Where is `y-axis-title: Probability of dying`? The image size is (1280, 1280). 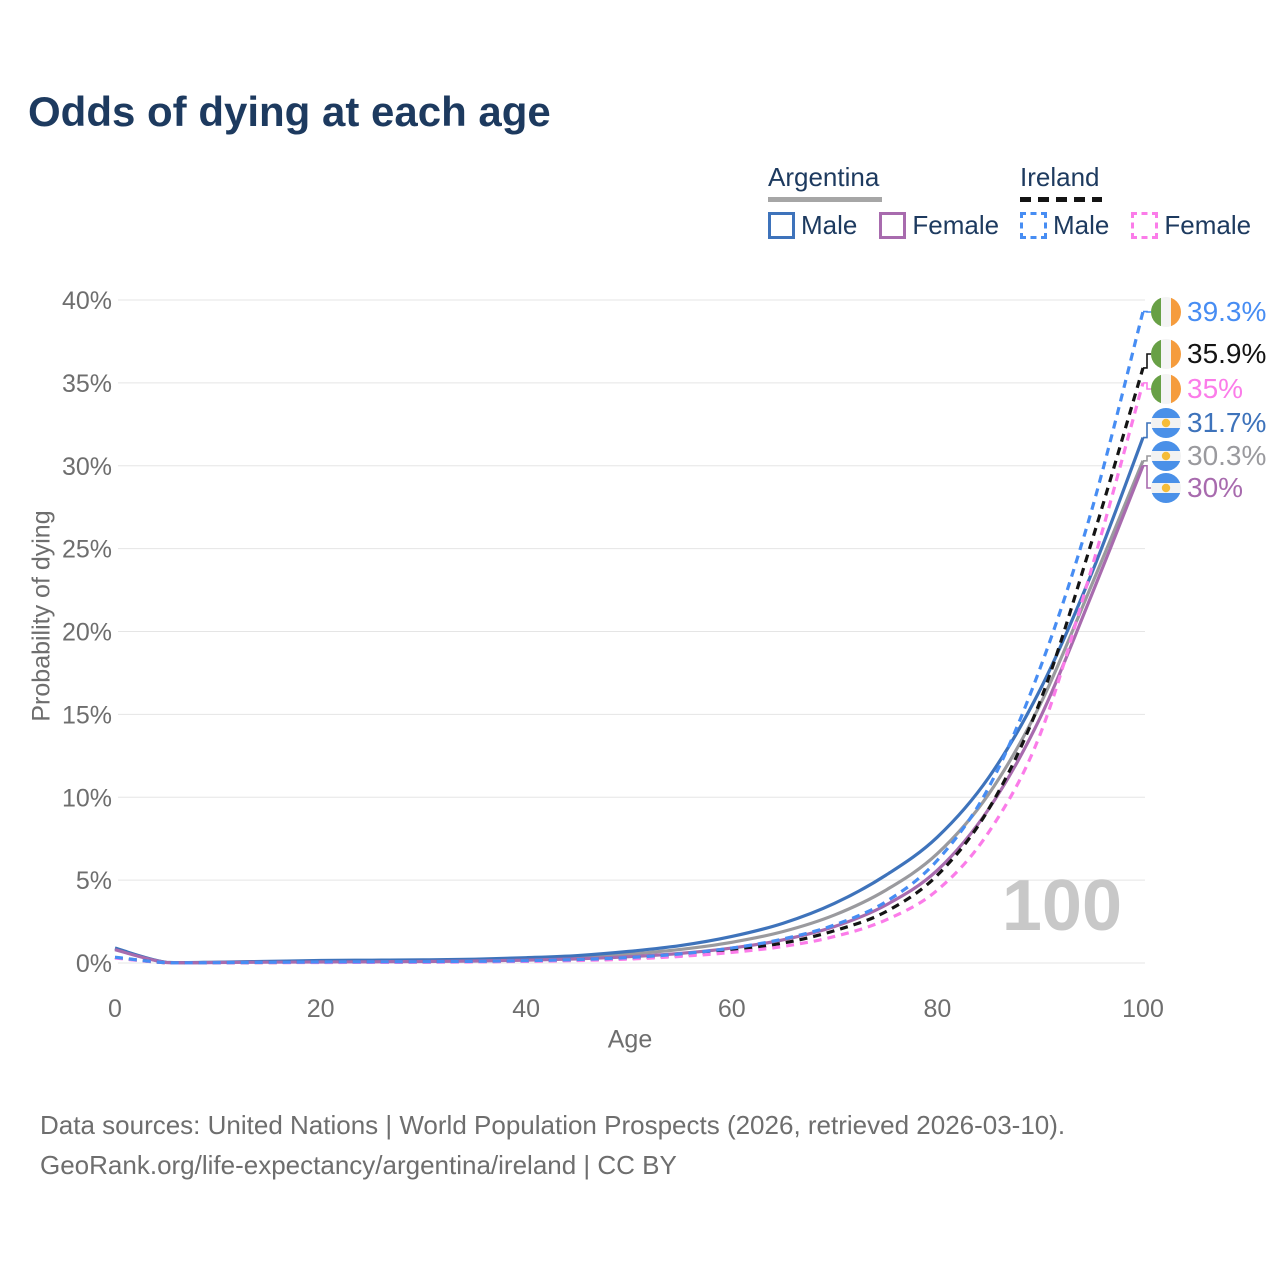 y-axis-title: Probability of dying is located at coordinates (41, 616).